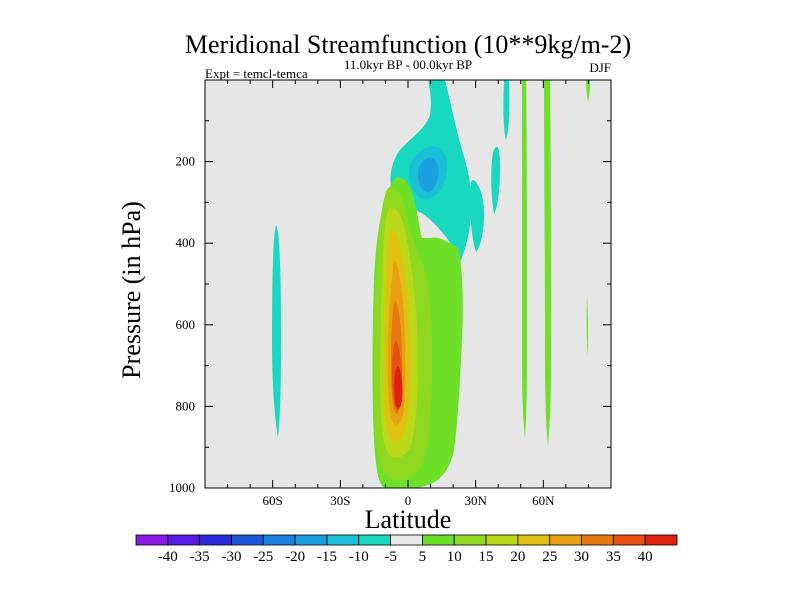  Describe the element at coordinates (406, 549) in the screenshot. I see `colorbar: -40 -35 -30 -25 -20 -15 -10 -5 5 10 15 20 25 30 35 40` at that location.